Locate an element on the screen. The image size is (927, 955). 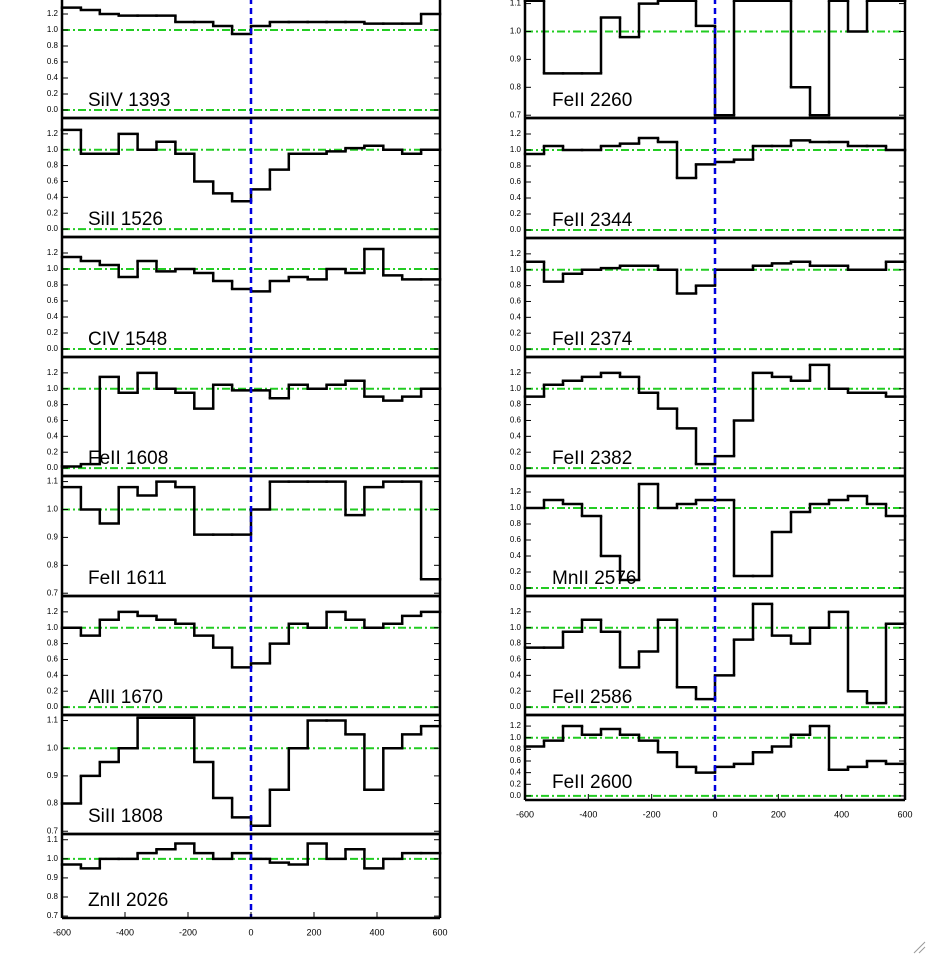
line-label: FeII 2600 is located at coordinates (592, 782).